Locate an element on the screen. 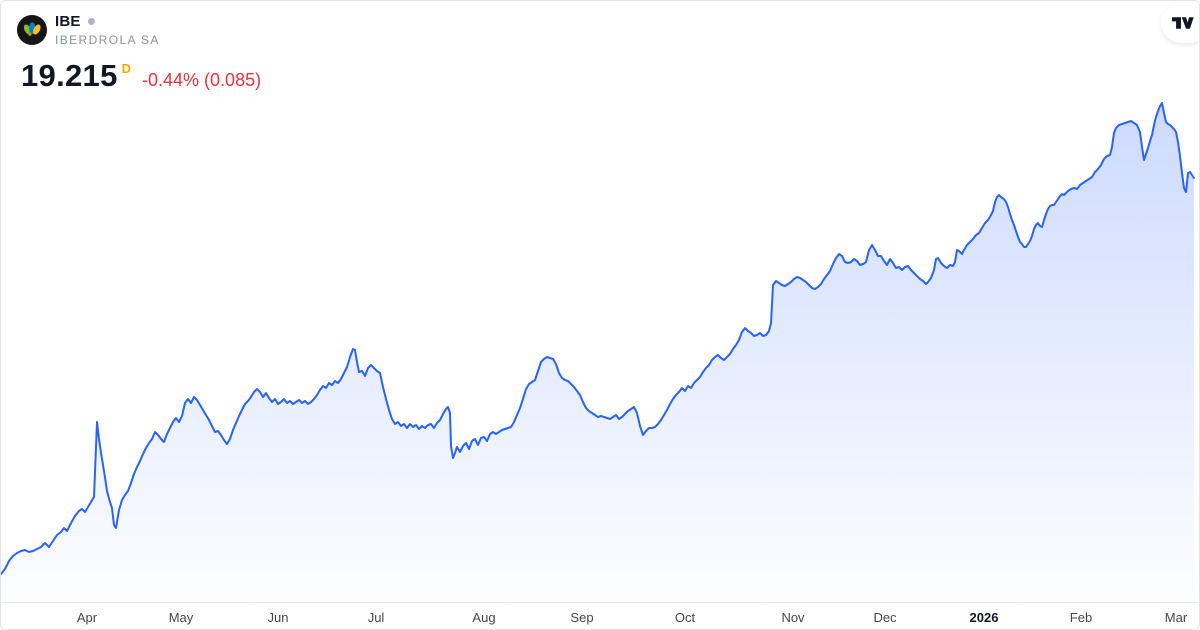 The image size is (1200, 630). company-name: IBERDROLA SA is located at coordinates (107, 40).